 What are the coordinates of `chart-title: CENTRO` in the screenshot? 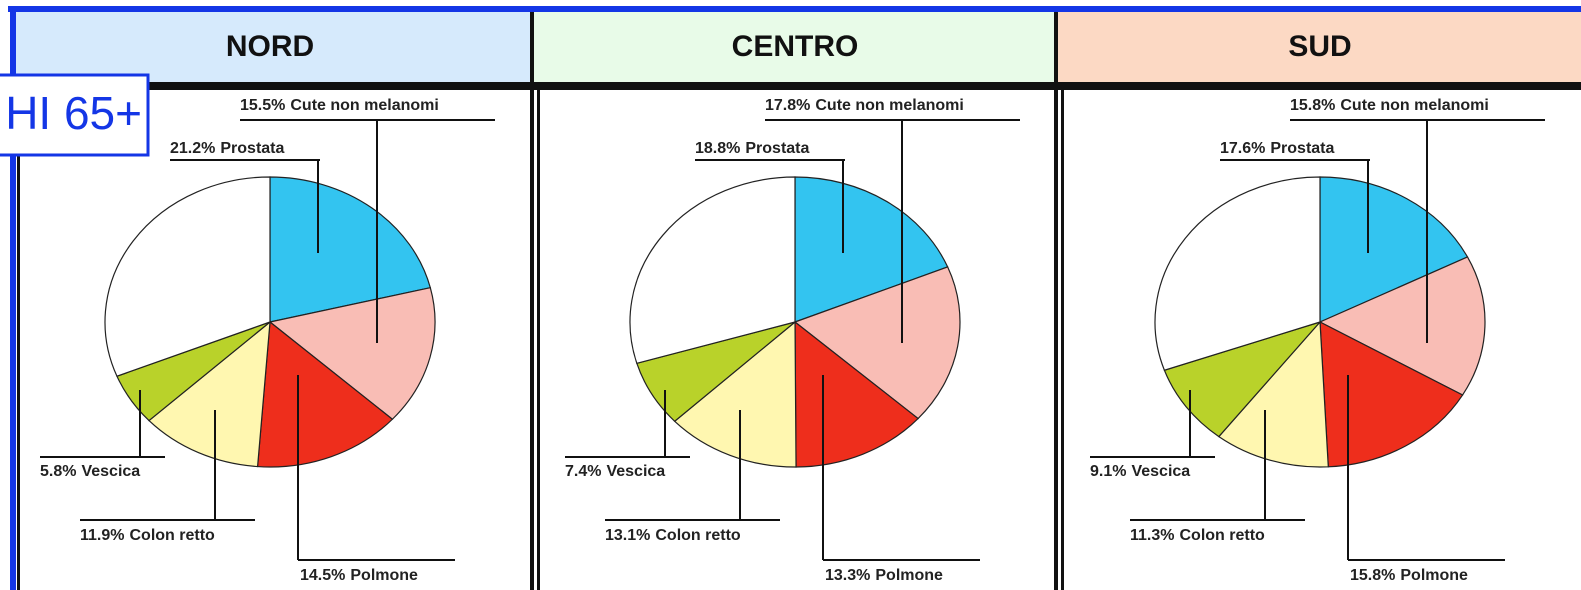 It's located at (795, 46).